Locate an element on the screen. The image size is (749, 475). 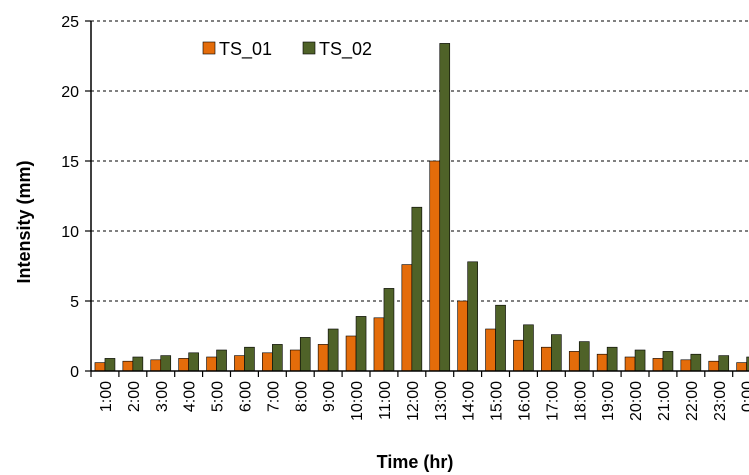
y-tick-label-3: 15 is located at coordinates (70, 162).